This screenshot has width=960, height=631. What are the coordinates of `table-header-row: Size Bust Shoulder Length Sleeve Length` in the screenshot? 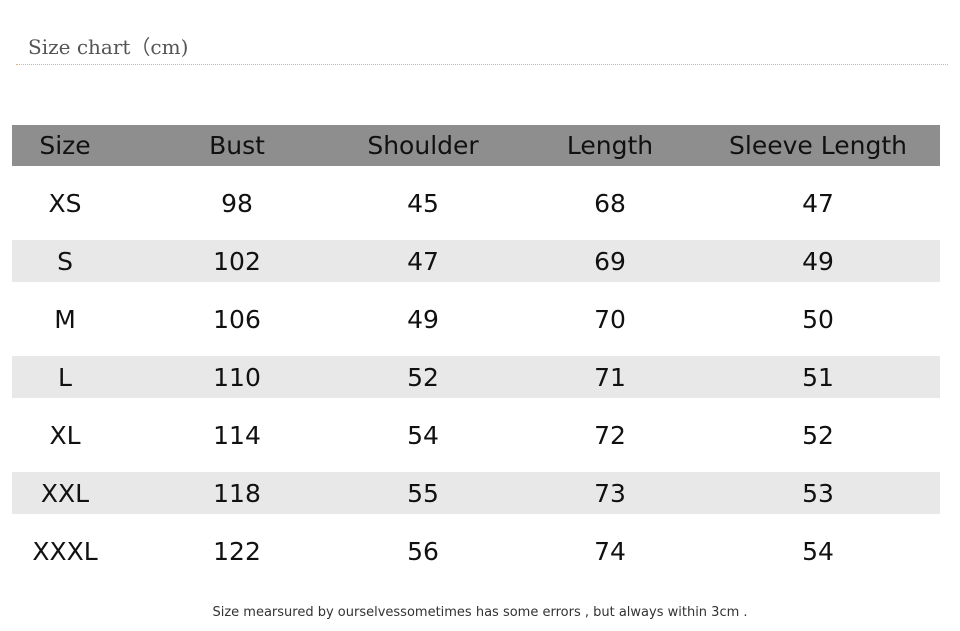 It's located at (476, 145).